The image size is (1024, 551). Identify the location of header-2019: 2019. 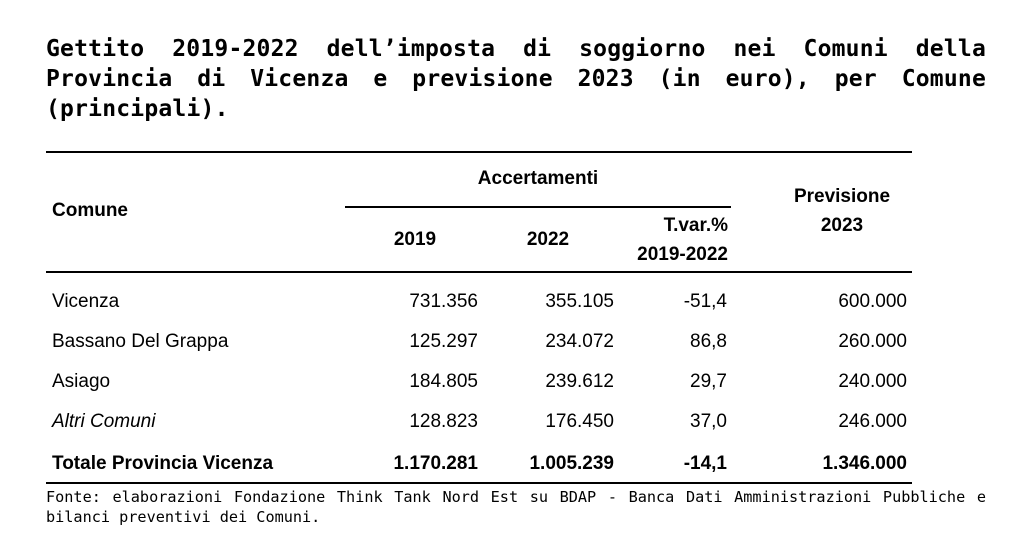
(415, 239).